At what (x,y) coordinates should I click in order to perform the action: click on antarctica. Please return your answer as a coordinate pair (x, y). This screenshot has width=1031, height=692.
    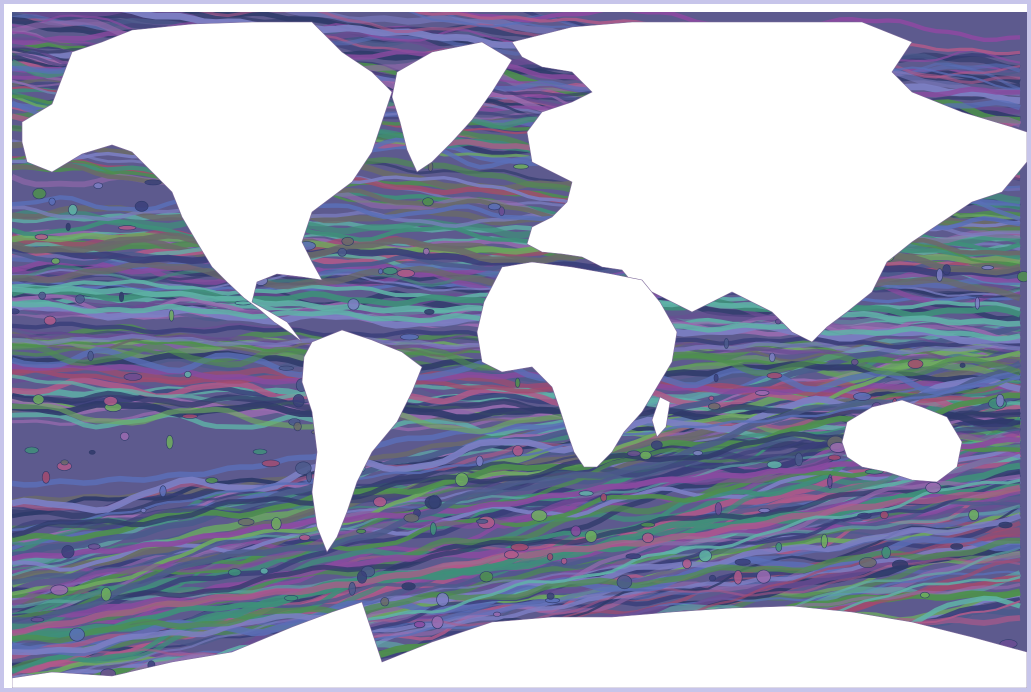
    Looking at the image, I should click on (519, 644).